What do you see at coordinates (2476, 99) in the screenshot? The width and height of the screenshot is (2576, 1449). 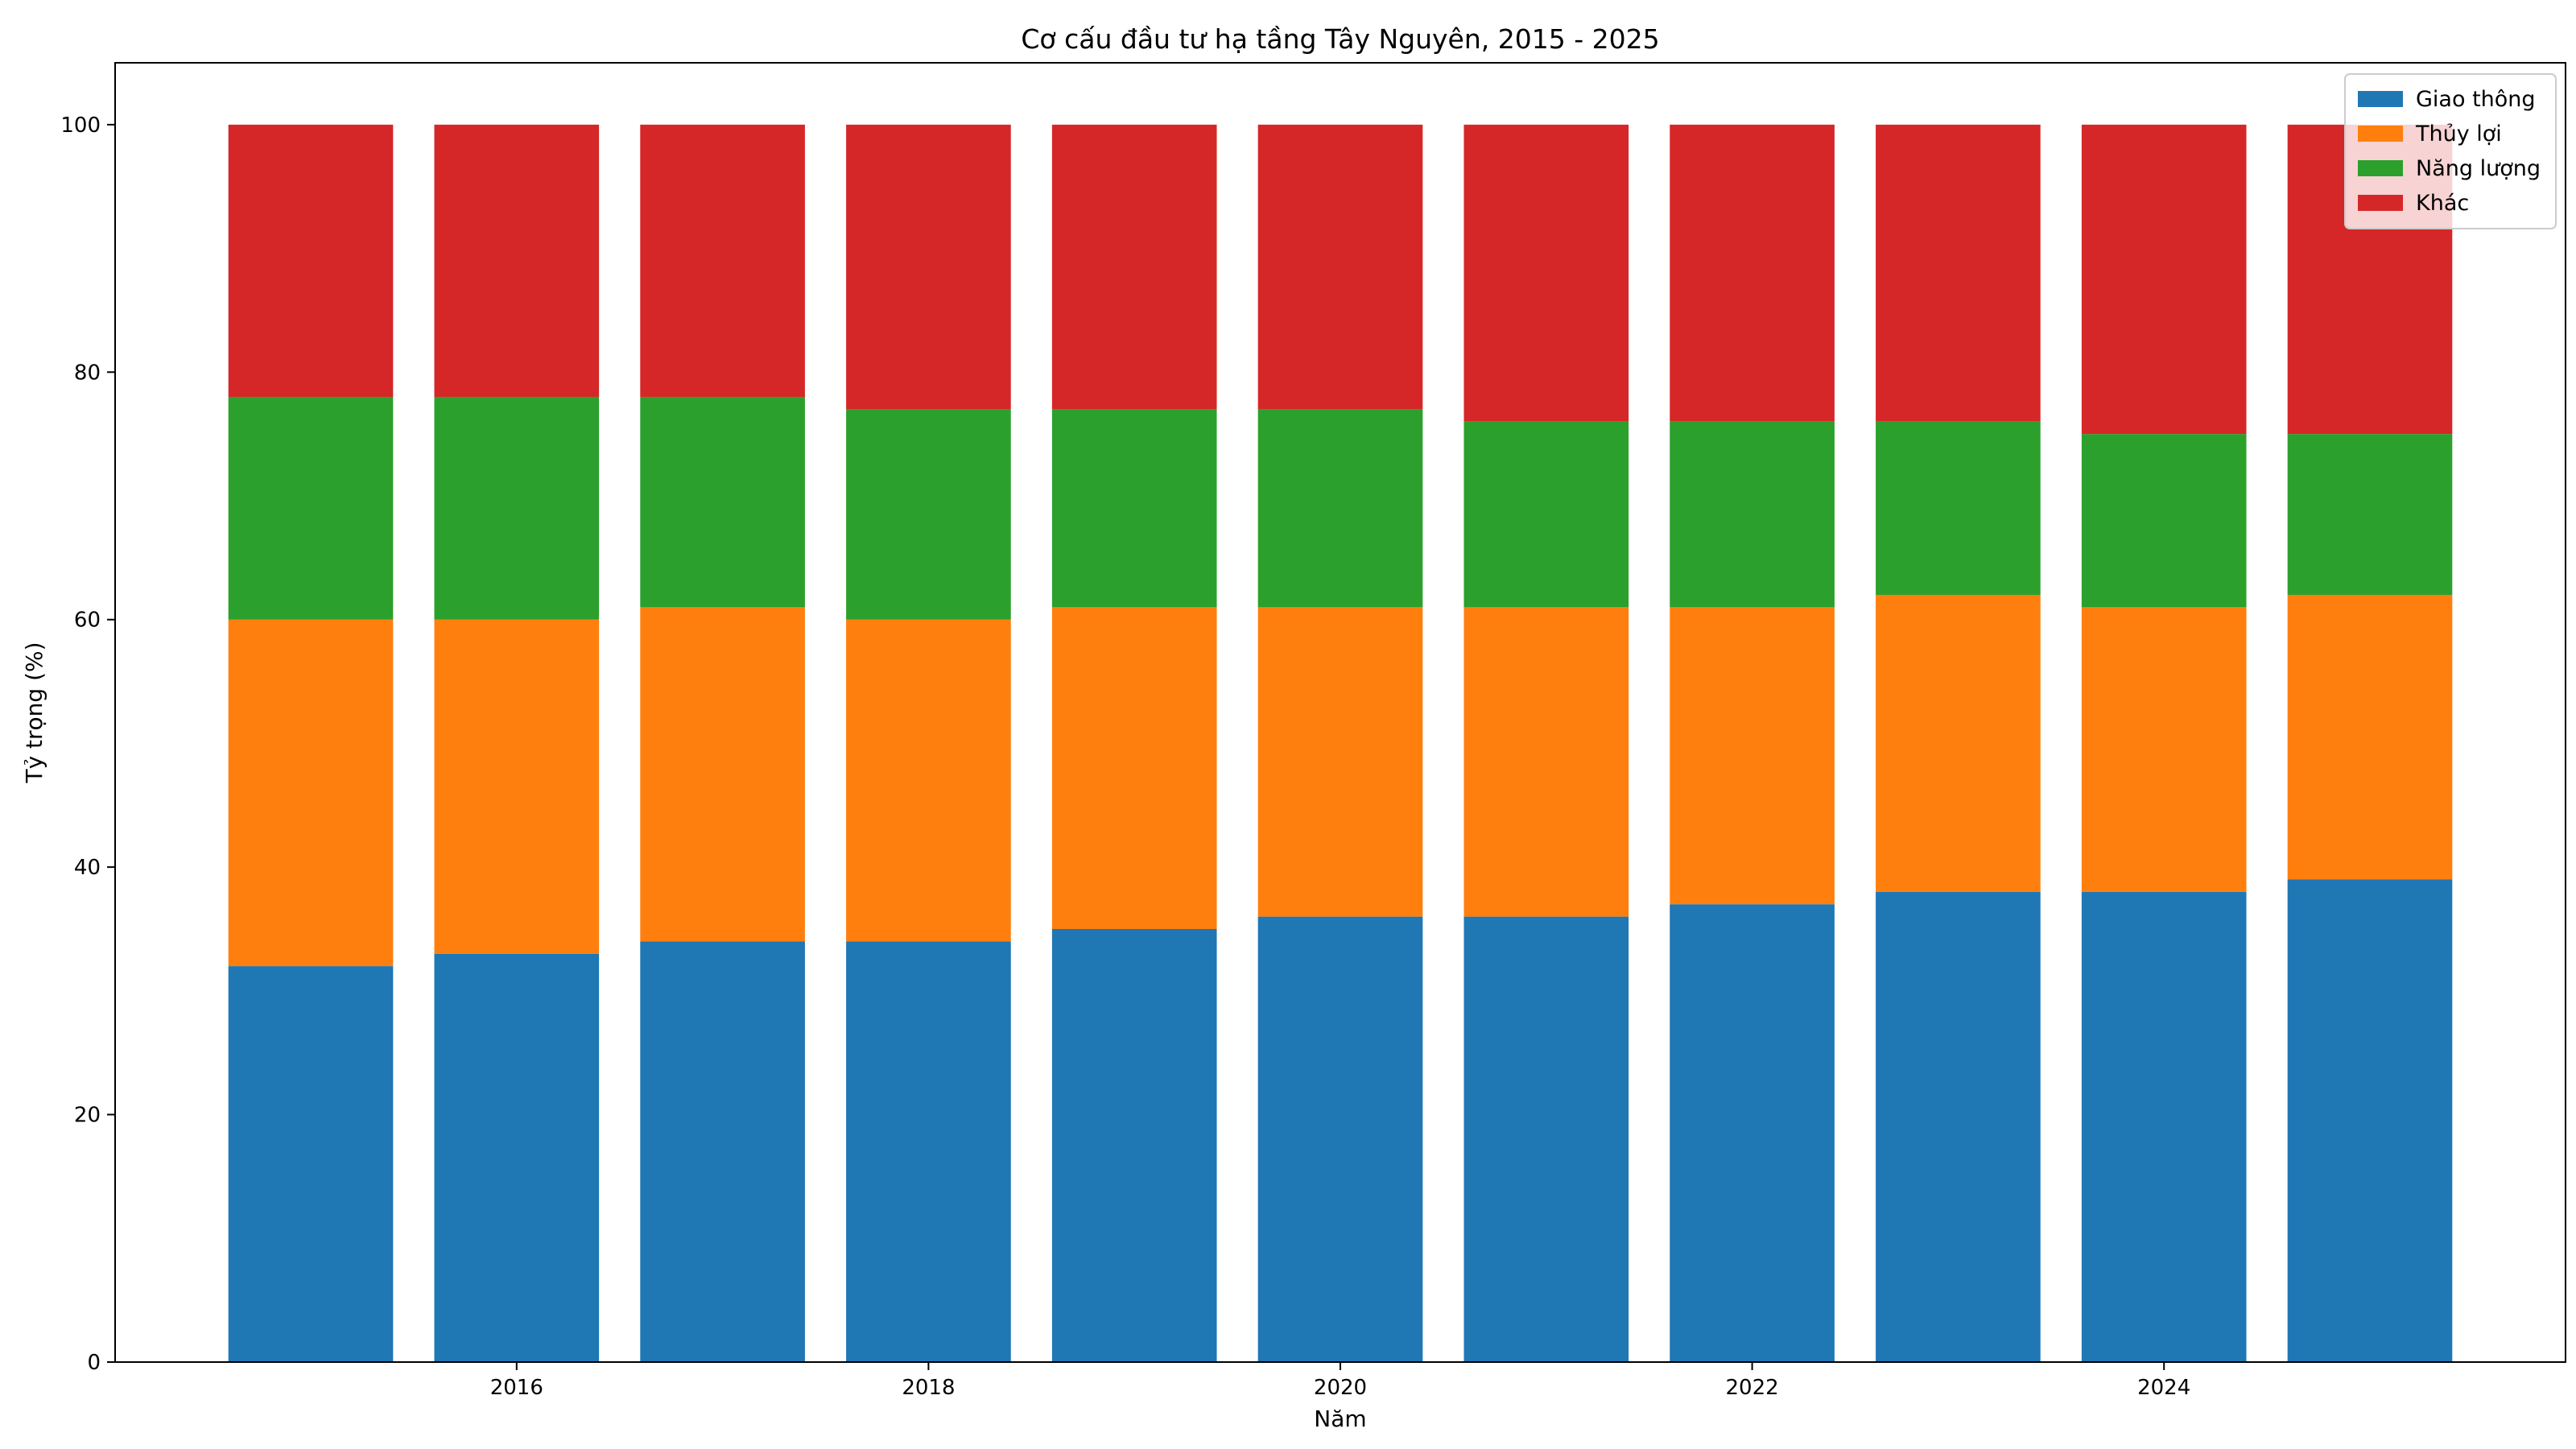 I see `legend-label: Giao thông` at bounding box center [2476, 99].